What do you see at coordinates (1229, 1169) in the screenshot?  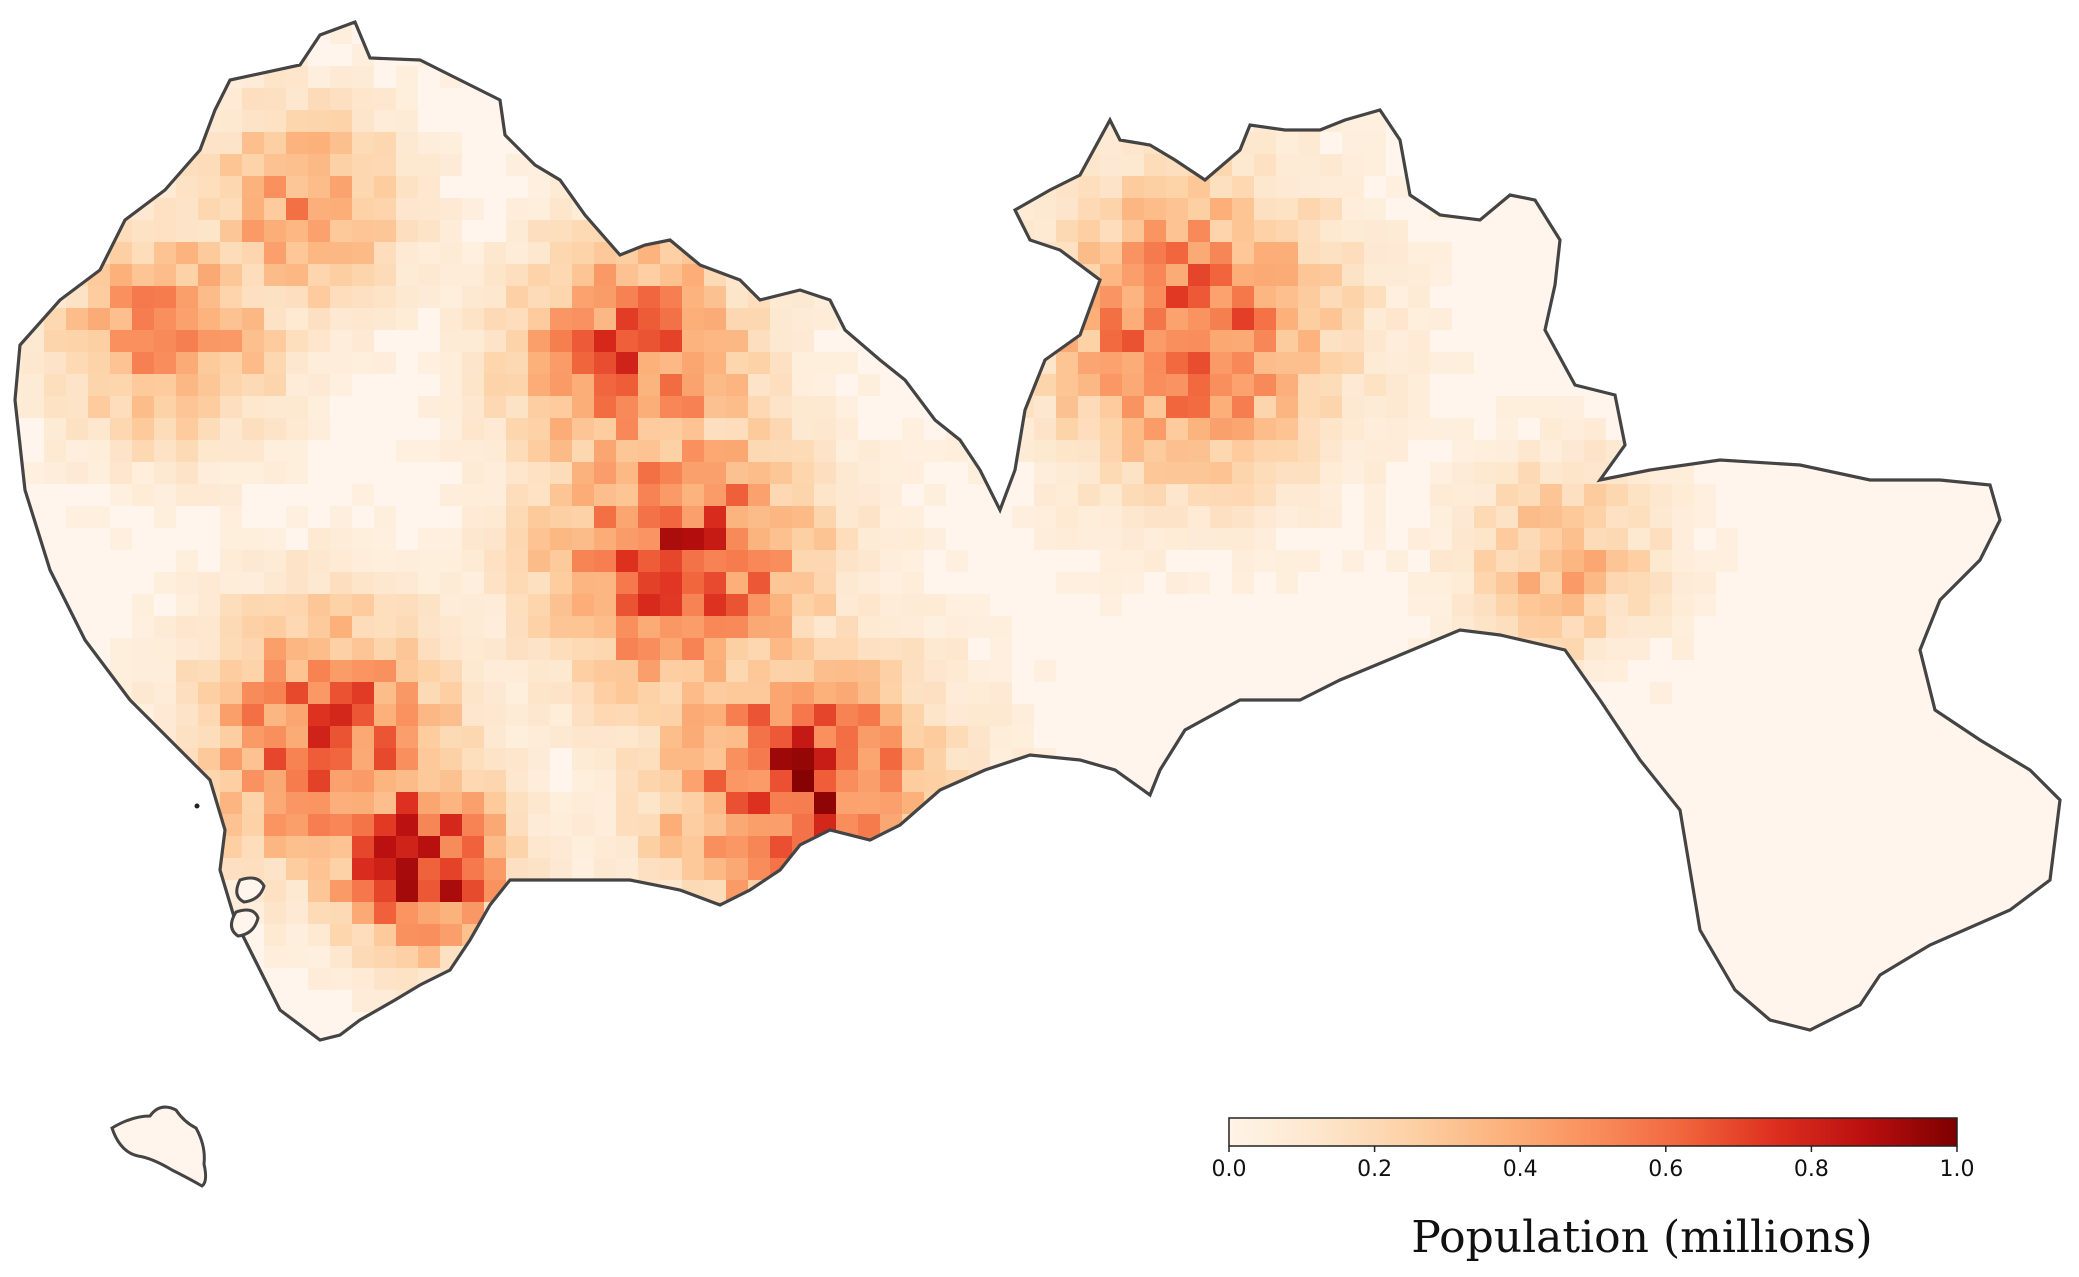 I see `colorbar-tick-label: 0.0` at bounding box center [1229, 1169].